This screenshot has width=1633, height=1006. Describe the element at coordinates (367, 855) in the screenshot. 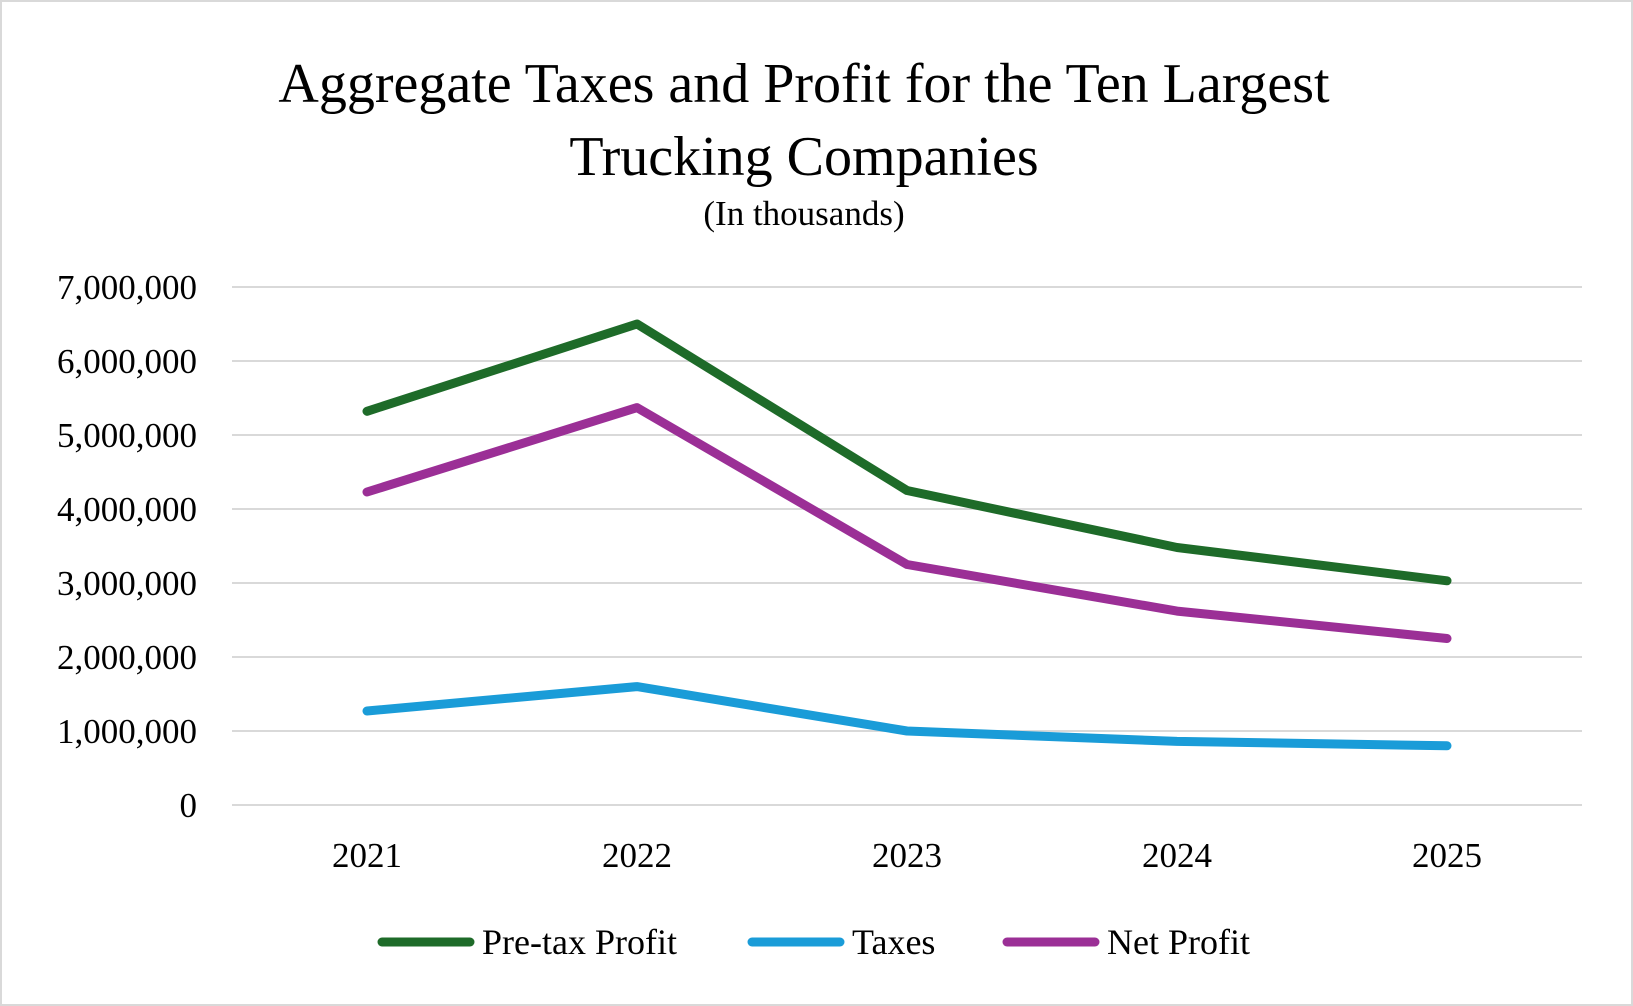

I see `x-tick-label: 2021` at that location.